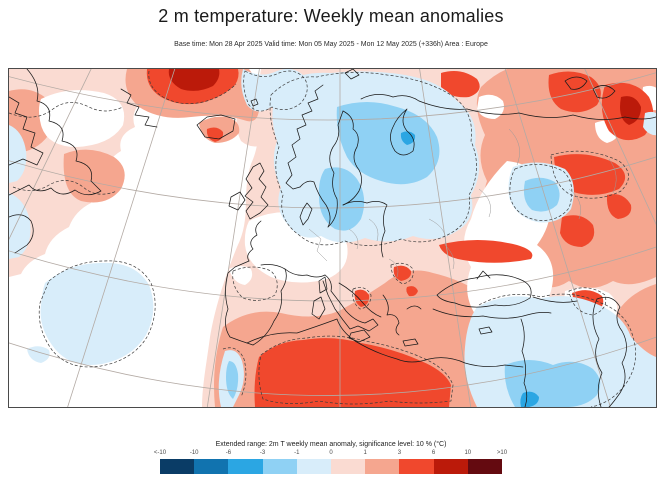 The width and height of the screenshot is (662, 498). Describe the element at coordinates (502, 453) in the screenshot. I see `colorbar-tick-label: >10` at that location.